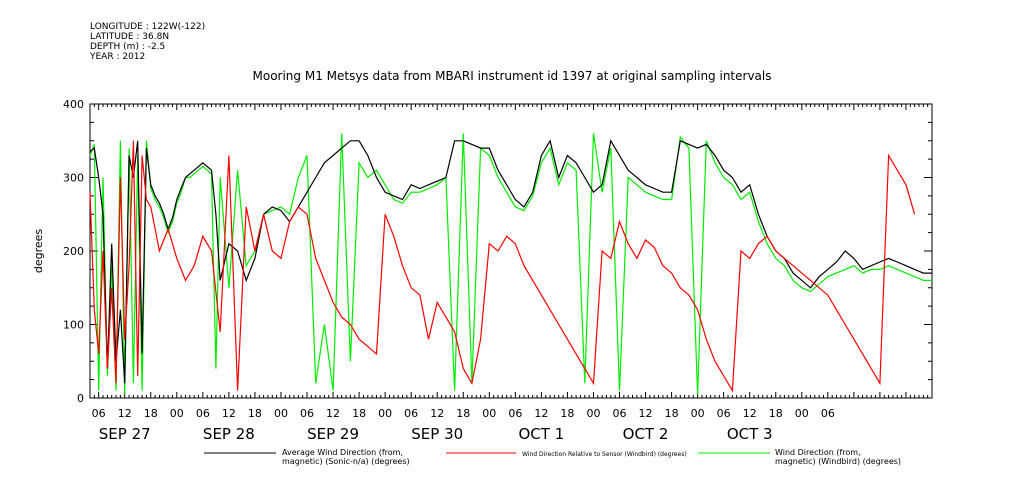  I want to click on depth-line: DEPTH (m) : -2.5, so click(128, 47).